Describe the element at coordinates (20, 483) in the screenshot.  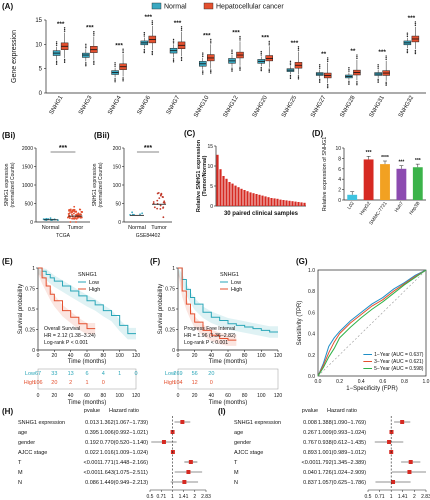
I see `row-label: N` at that location.